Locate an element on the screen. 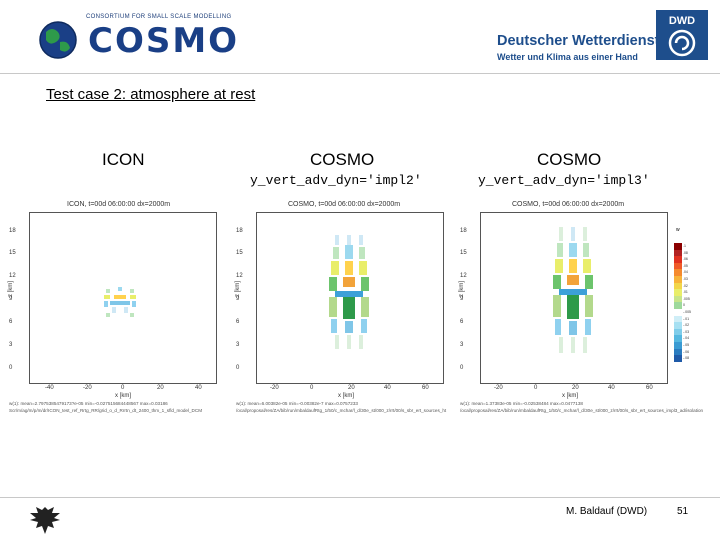 This screenshot has height=544, width=720. column-subtitle-impl3: y_vert_adv_dyn='impl3' is located at coordinates (564, 180).